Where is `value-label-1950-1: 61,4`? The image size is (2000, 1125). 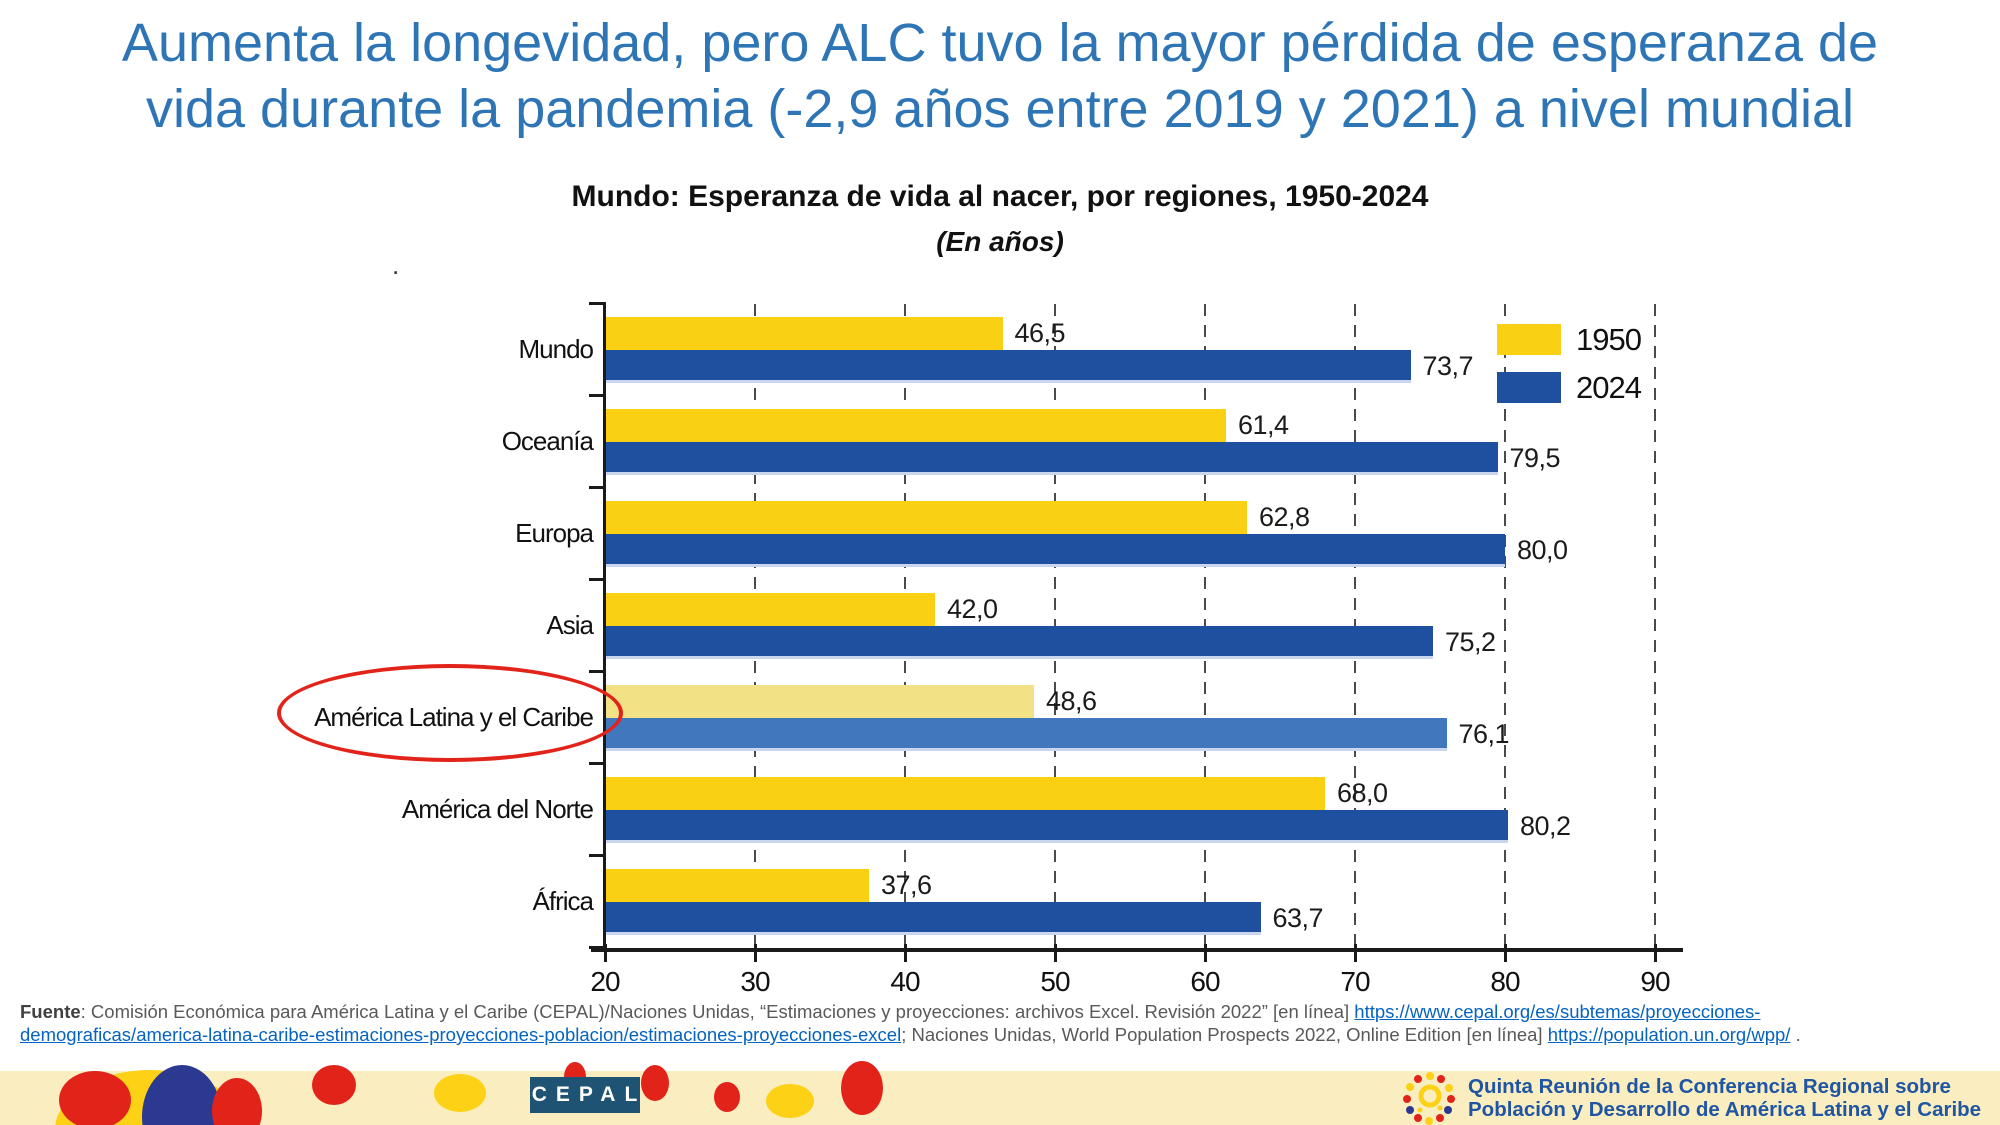
value-label-1950-1: 61,4 is located at coordinates (1263, 425).